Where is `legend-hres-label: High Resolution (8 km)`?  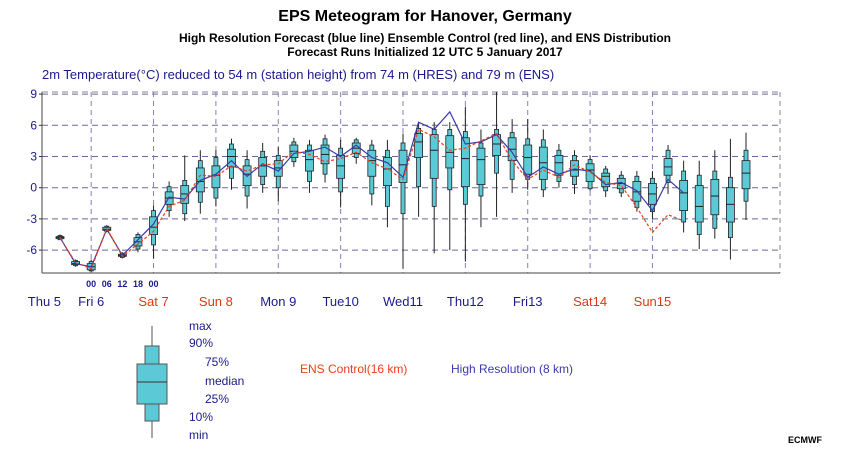
legend-hres-label: High Resolution (8 km) is located at coordinates (512, 369).